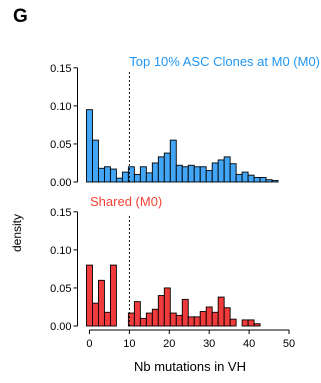 Image resolution: width=321 pixels, height=383 pixels. Describe the element at coordinates (169, 344) in the screenshot. I see `x-tick-label: 20` at that location.